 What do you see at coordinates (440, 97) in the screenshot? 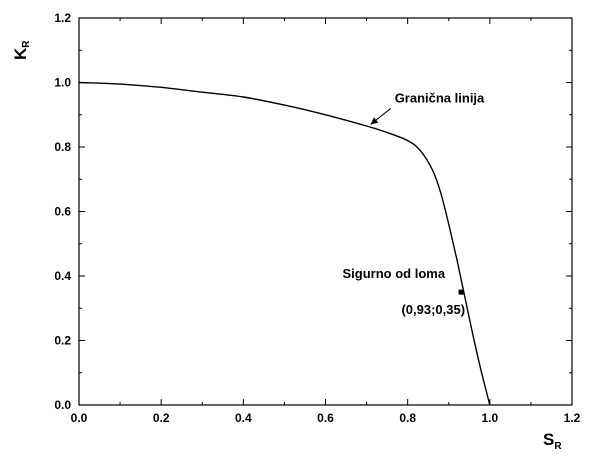
I see `limit-line-annotation: Granična linija` at bounding box center [440, 97].